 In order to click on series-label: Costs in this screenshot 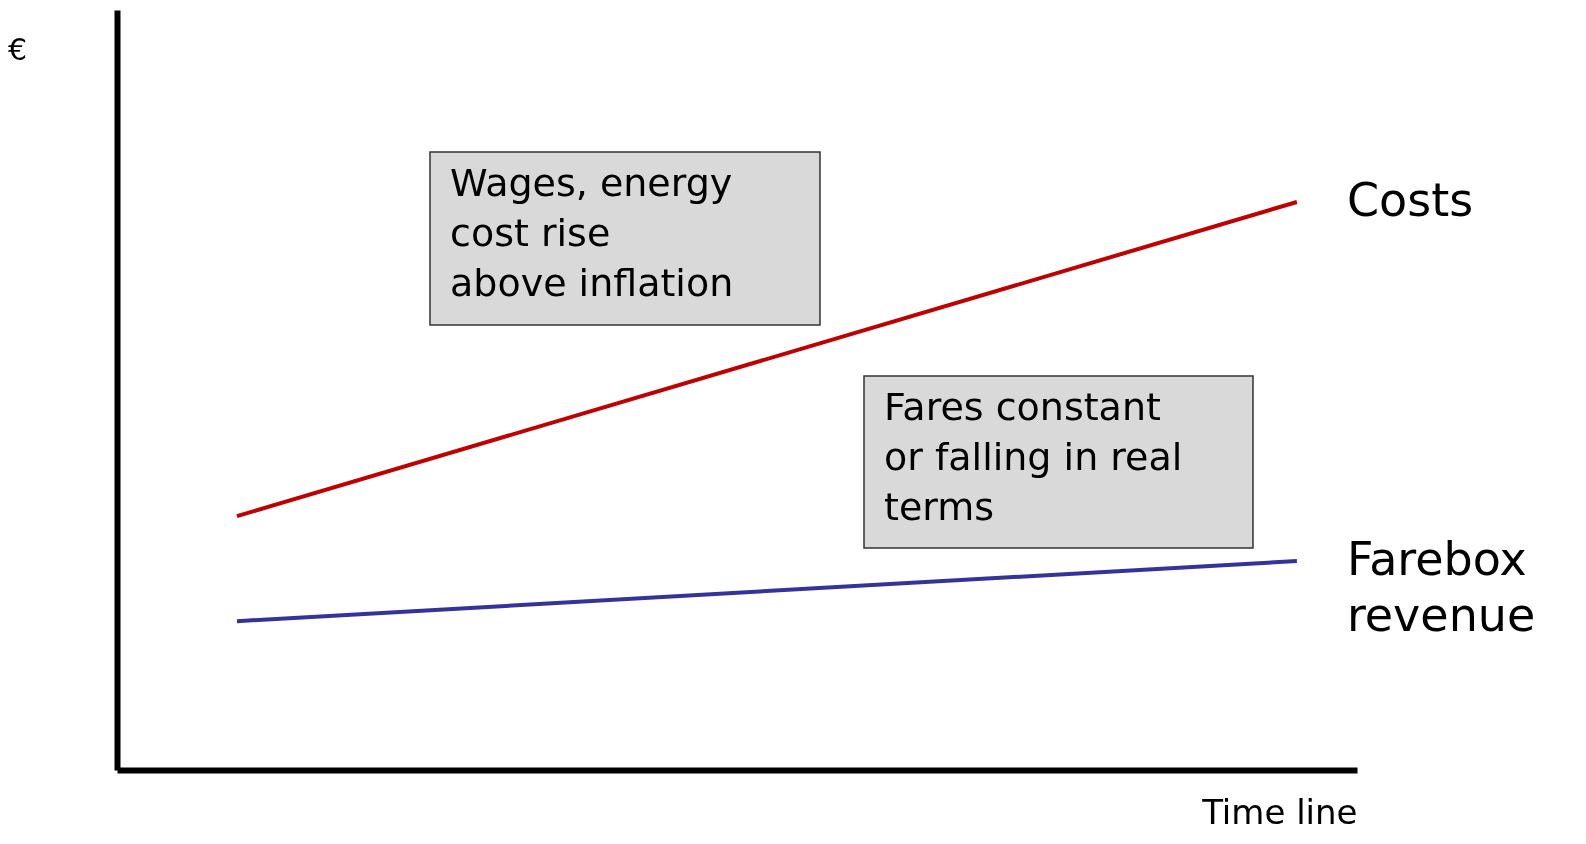, I will do `click(1410, 199)`.